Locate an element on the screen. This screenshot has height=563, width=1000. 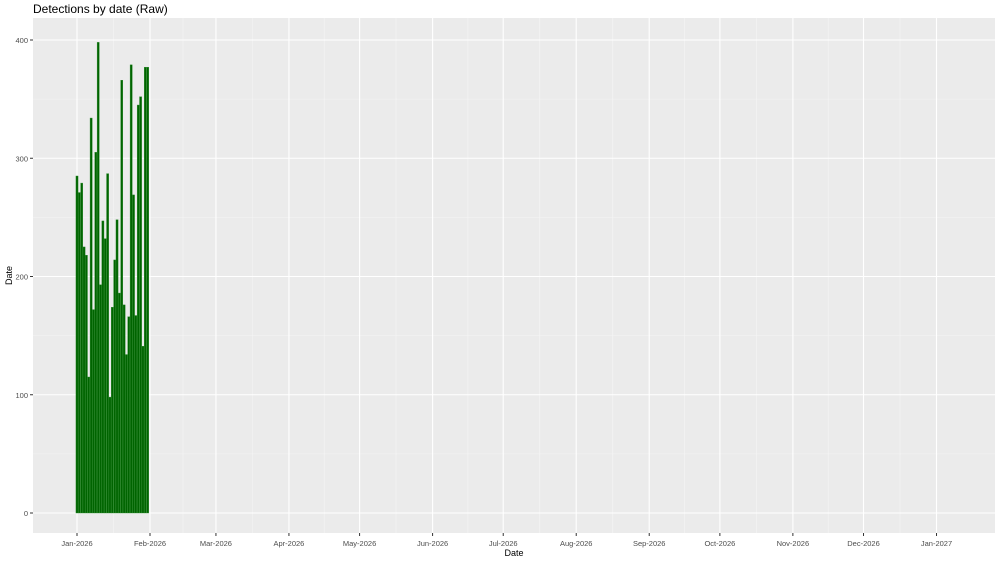
y-tick-label: 100 is located at coordinates (21, 395).